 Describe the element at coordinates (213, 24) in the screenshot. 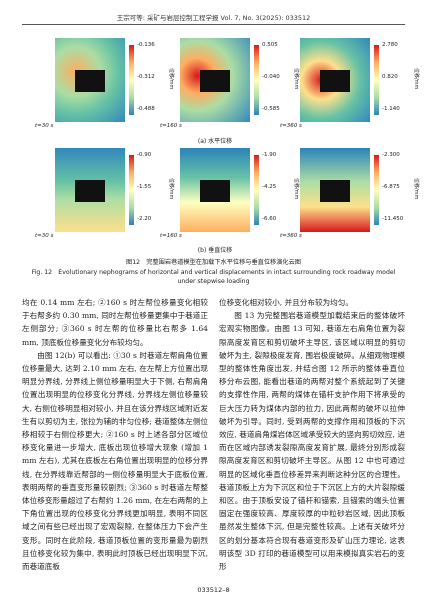

I see `header-rule` at that location.